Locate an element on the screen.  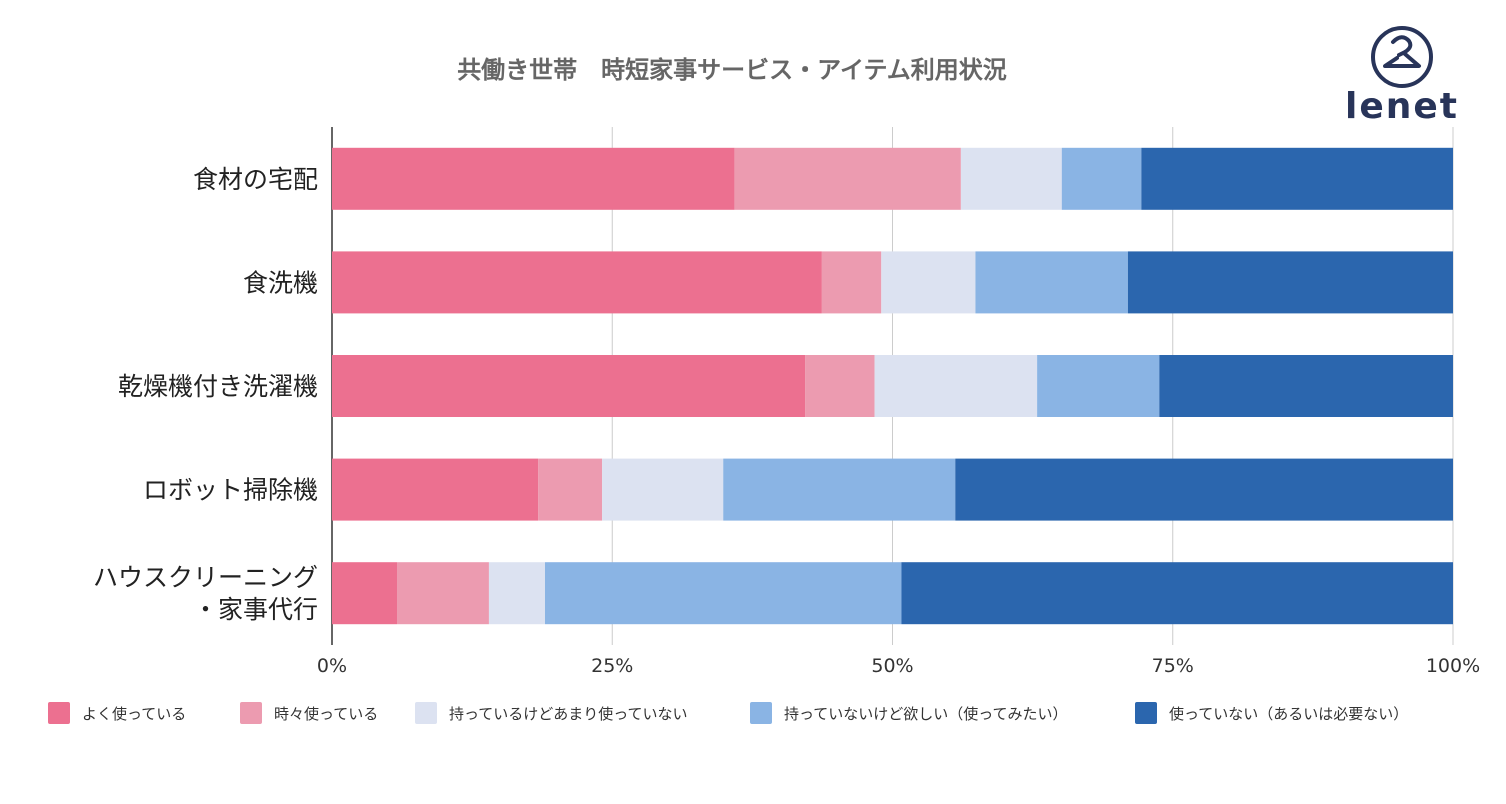
logo-circle-icon is located at coordinates (1402, 57).